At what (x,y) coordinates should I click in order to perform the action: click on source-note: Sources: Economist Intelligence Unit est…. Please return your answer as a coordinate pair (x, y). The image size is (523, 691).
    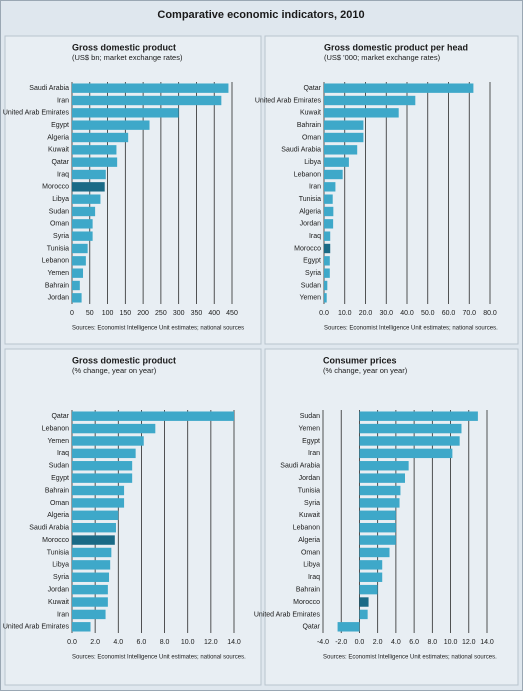
    Looking at the image, I should click on (411, 329).